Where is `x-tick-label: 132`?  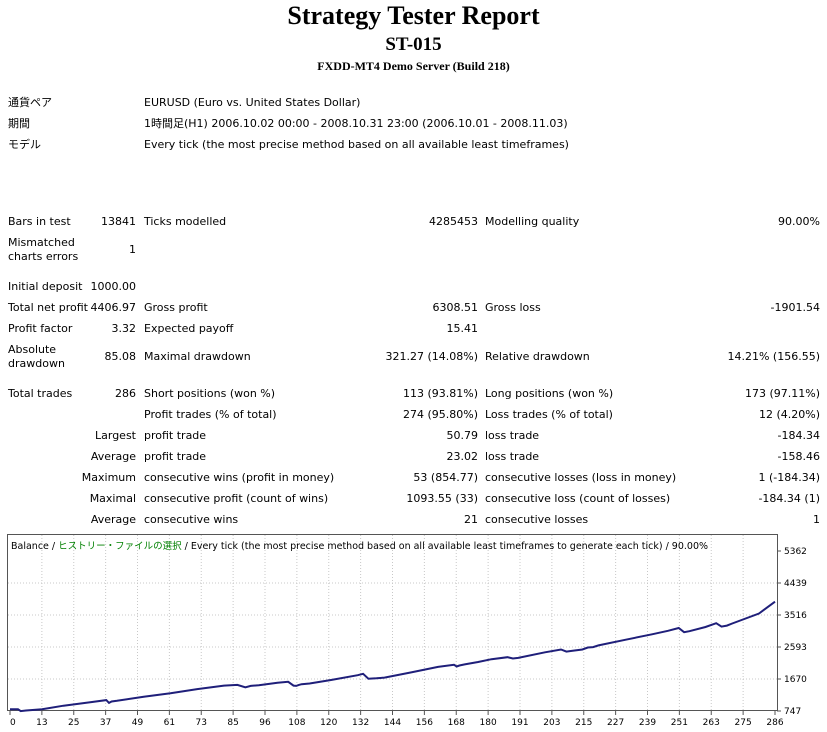
x-tick-label: 132 is located at coordinates (360, 723).